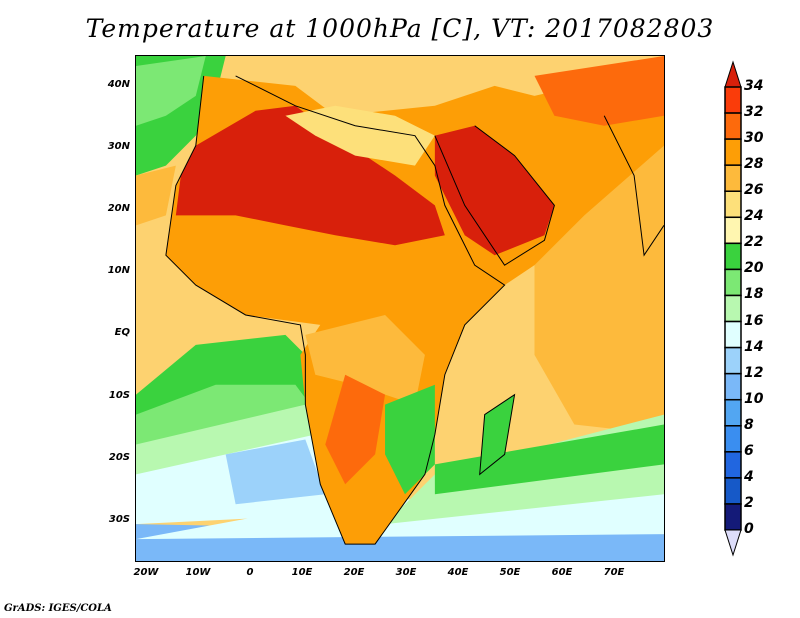 The height and width of the screenshot is (618, 800). Describe the element at coordinates (410, 439) in the screenshot. I see `east-southern-africa-green` at that location.